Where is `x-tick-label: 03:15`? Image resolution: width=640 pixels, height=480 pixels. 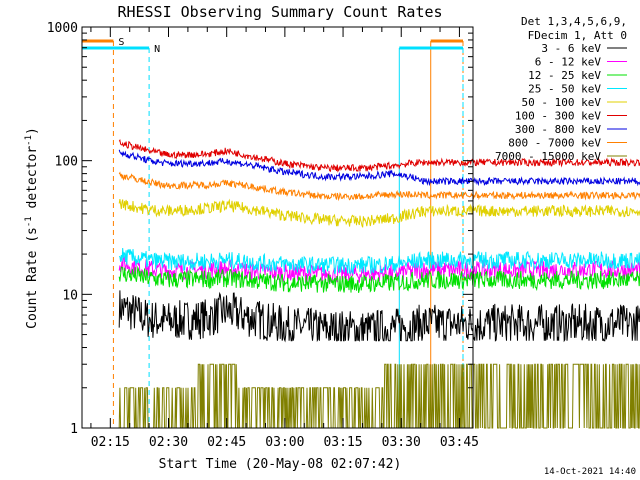
x-tick-label: 03:15 is located at coordinates (342, 442).